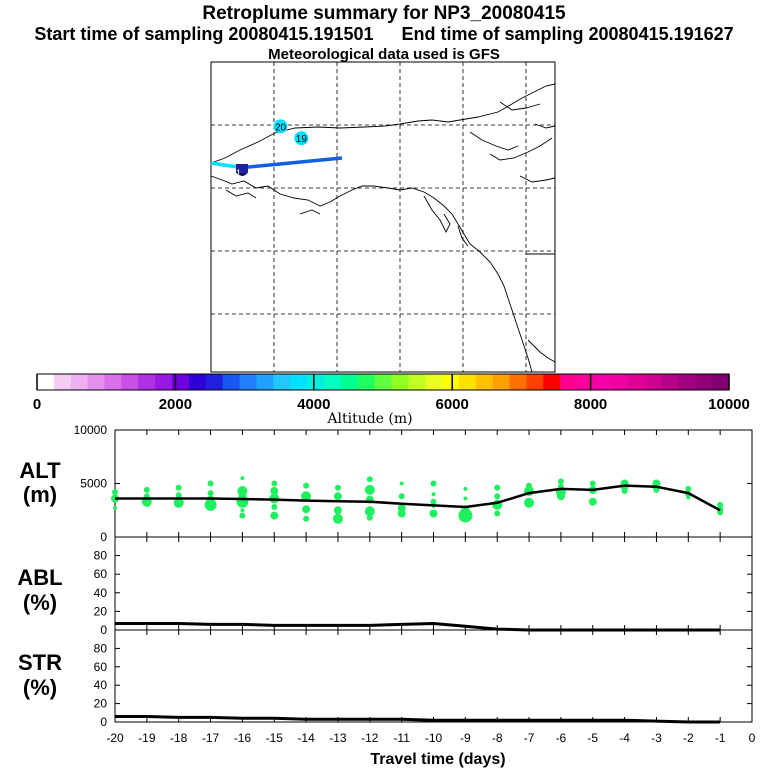 The image size is (768, 768). Describe the element at coordinates (40, 494) in the screenshot. I see `panel-unit: (m)` at that location.